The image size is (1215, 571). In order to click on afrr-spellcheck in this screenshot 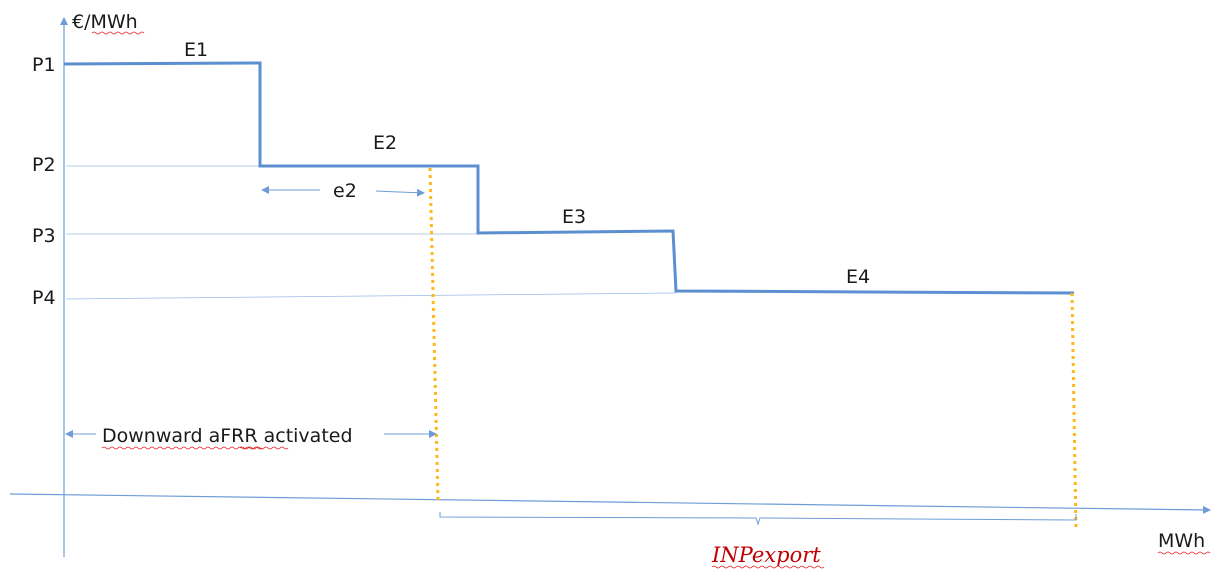, I will do `click(264, 448)`.